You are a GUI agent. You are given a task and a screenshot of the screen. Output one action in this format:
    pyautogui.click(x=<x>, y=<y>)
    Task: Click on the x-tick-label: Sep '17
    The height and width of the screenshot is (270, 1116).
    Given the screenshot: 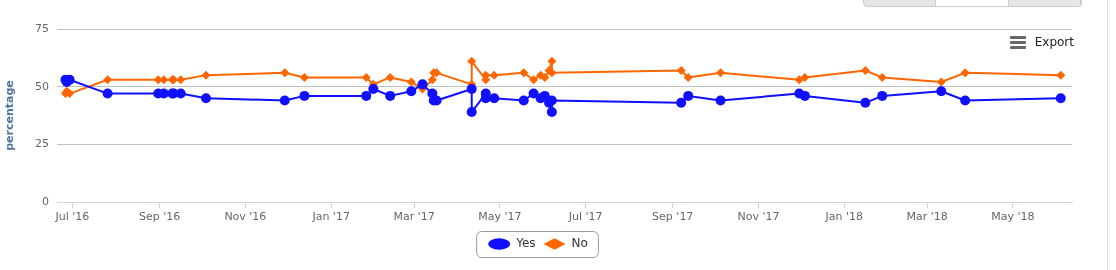 What is the action you would take?
    pyautogui.click(x=673, y=217)
    